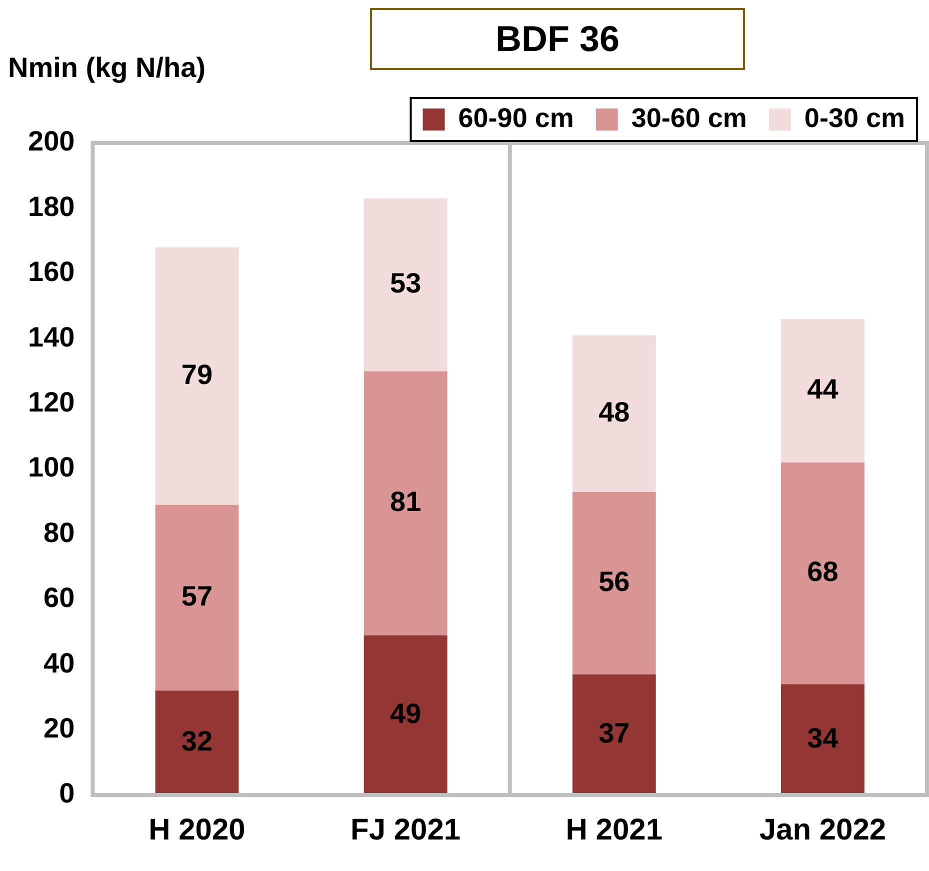 This screenshot has width=929, height=871. I want to click on y-tick-label: 160, so click(51, 272).